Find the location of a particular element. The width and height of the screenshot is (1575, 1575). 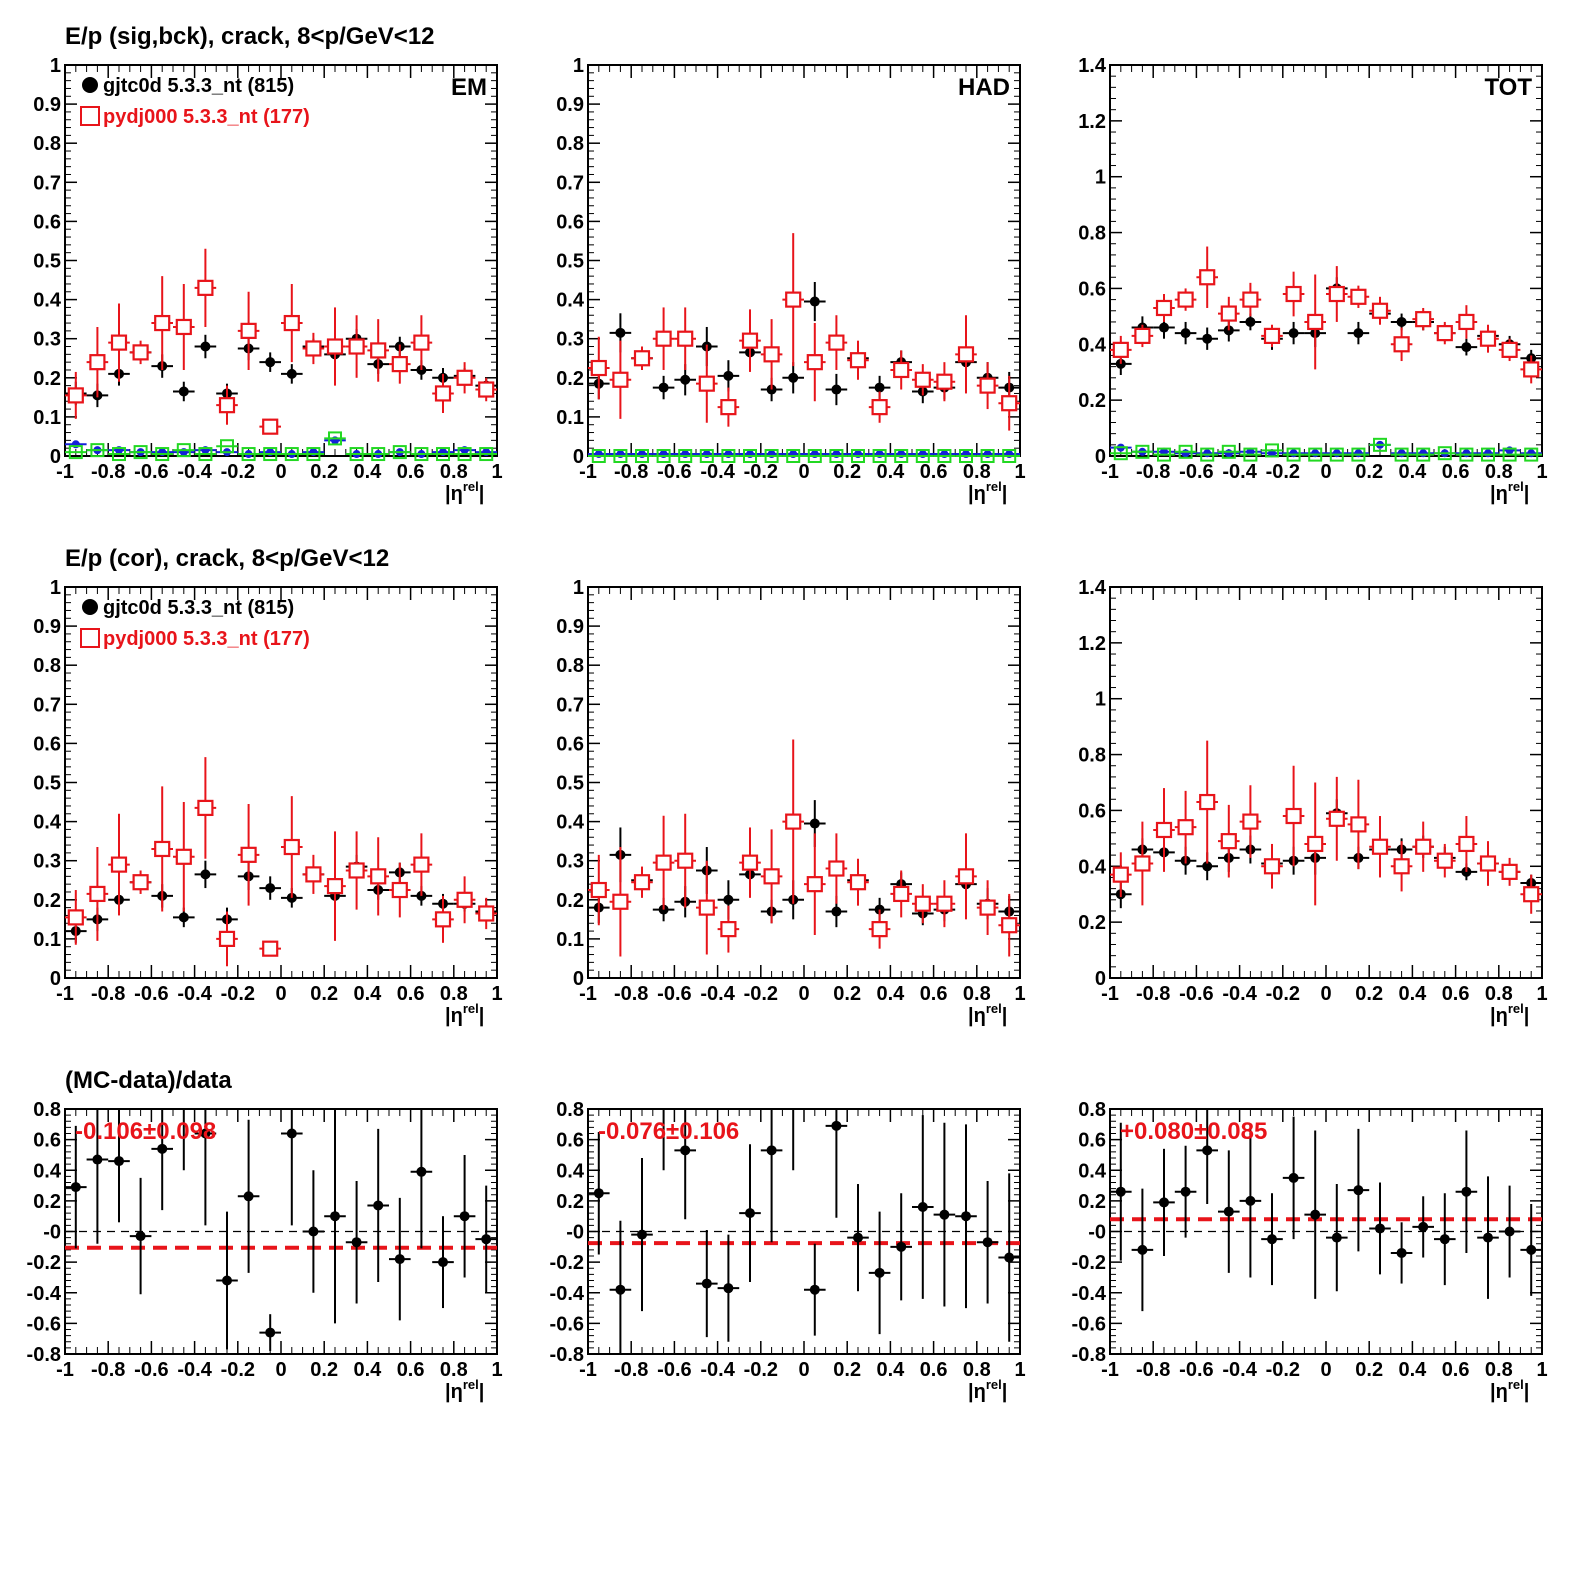

y-tick-label: -0.6 is located at coordinates (567, 1324).